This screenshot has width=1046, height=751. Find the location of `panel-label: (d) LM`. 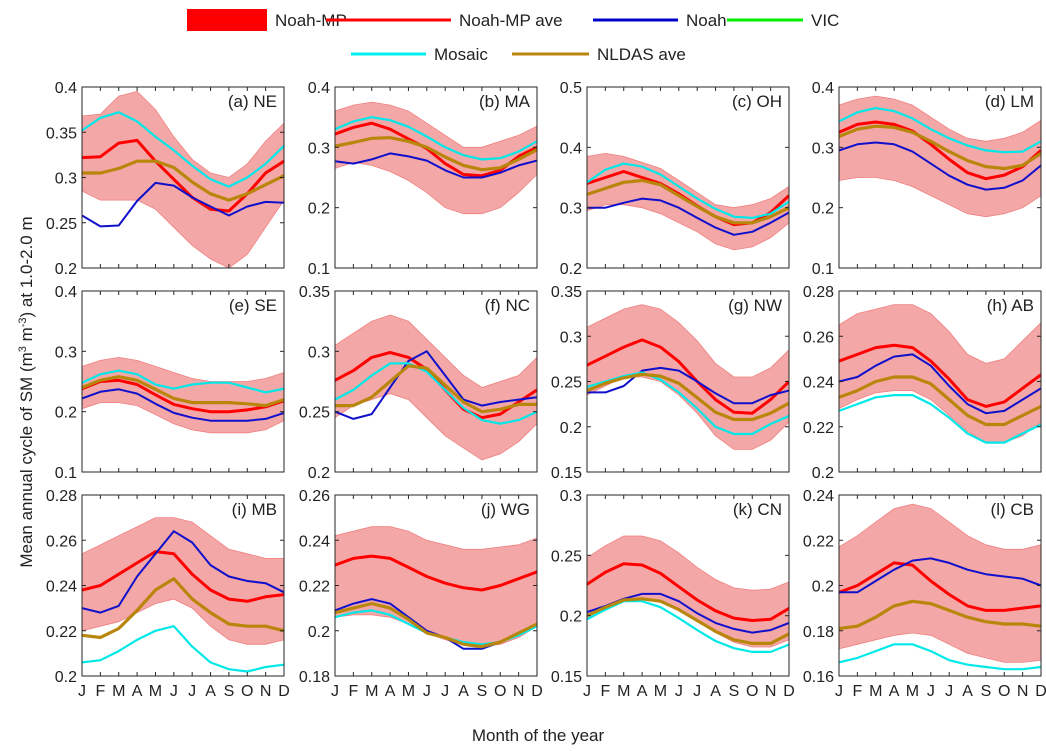

panel-label: (d) LM is located at coordinates (1009, 101).